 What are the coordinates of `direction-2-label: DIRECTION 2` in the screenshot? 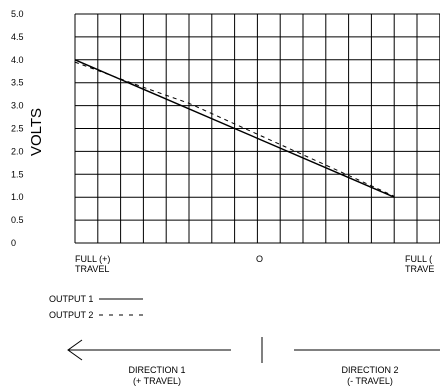 It's located at (369, 370).